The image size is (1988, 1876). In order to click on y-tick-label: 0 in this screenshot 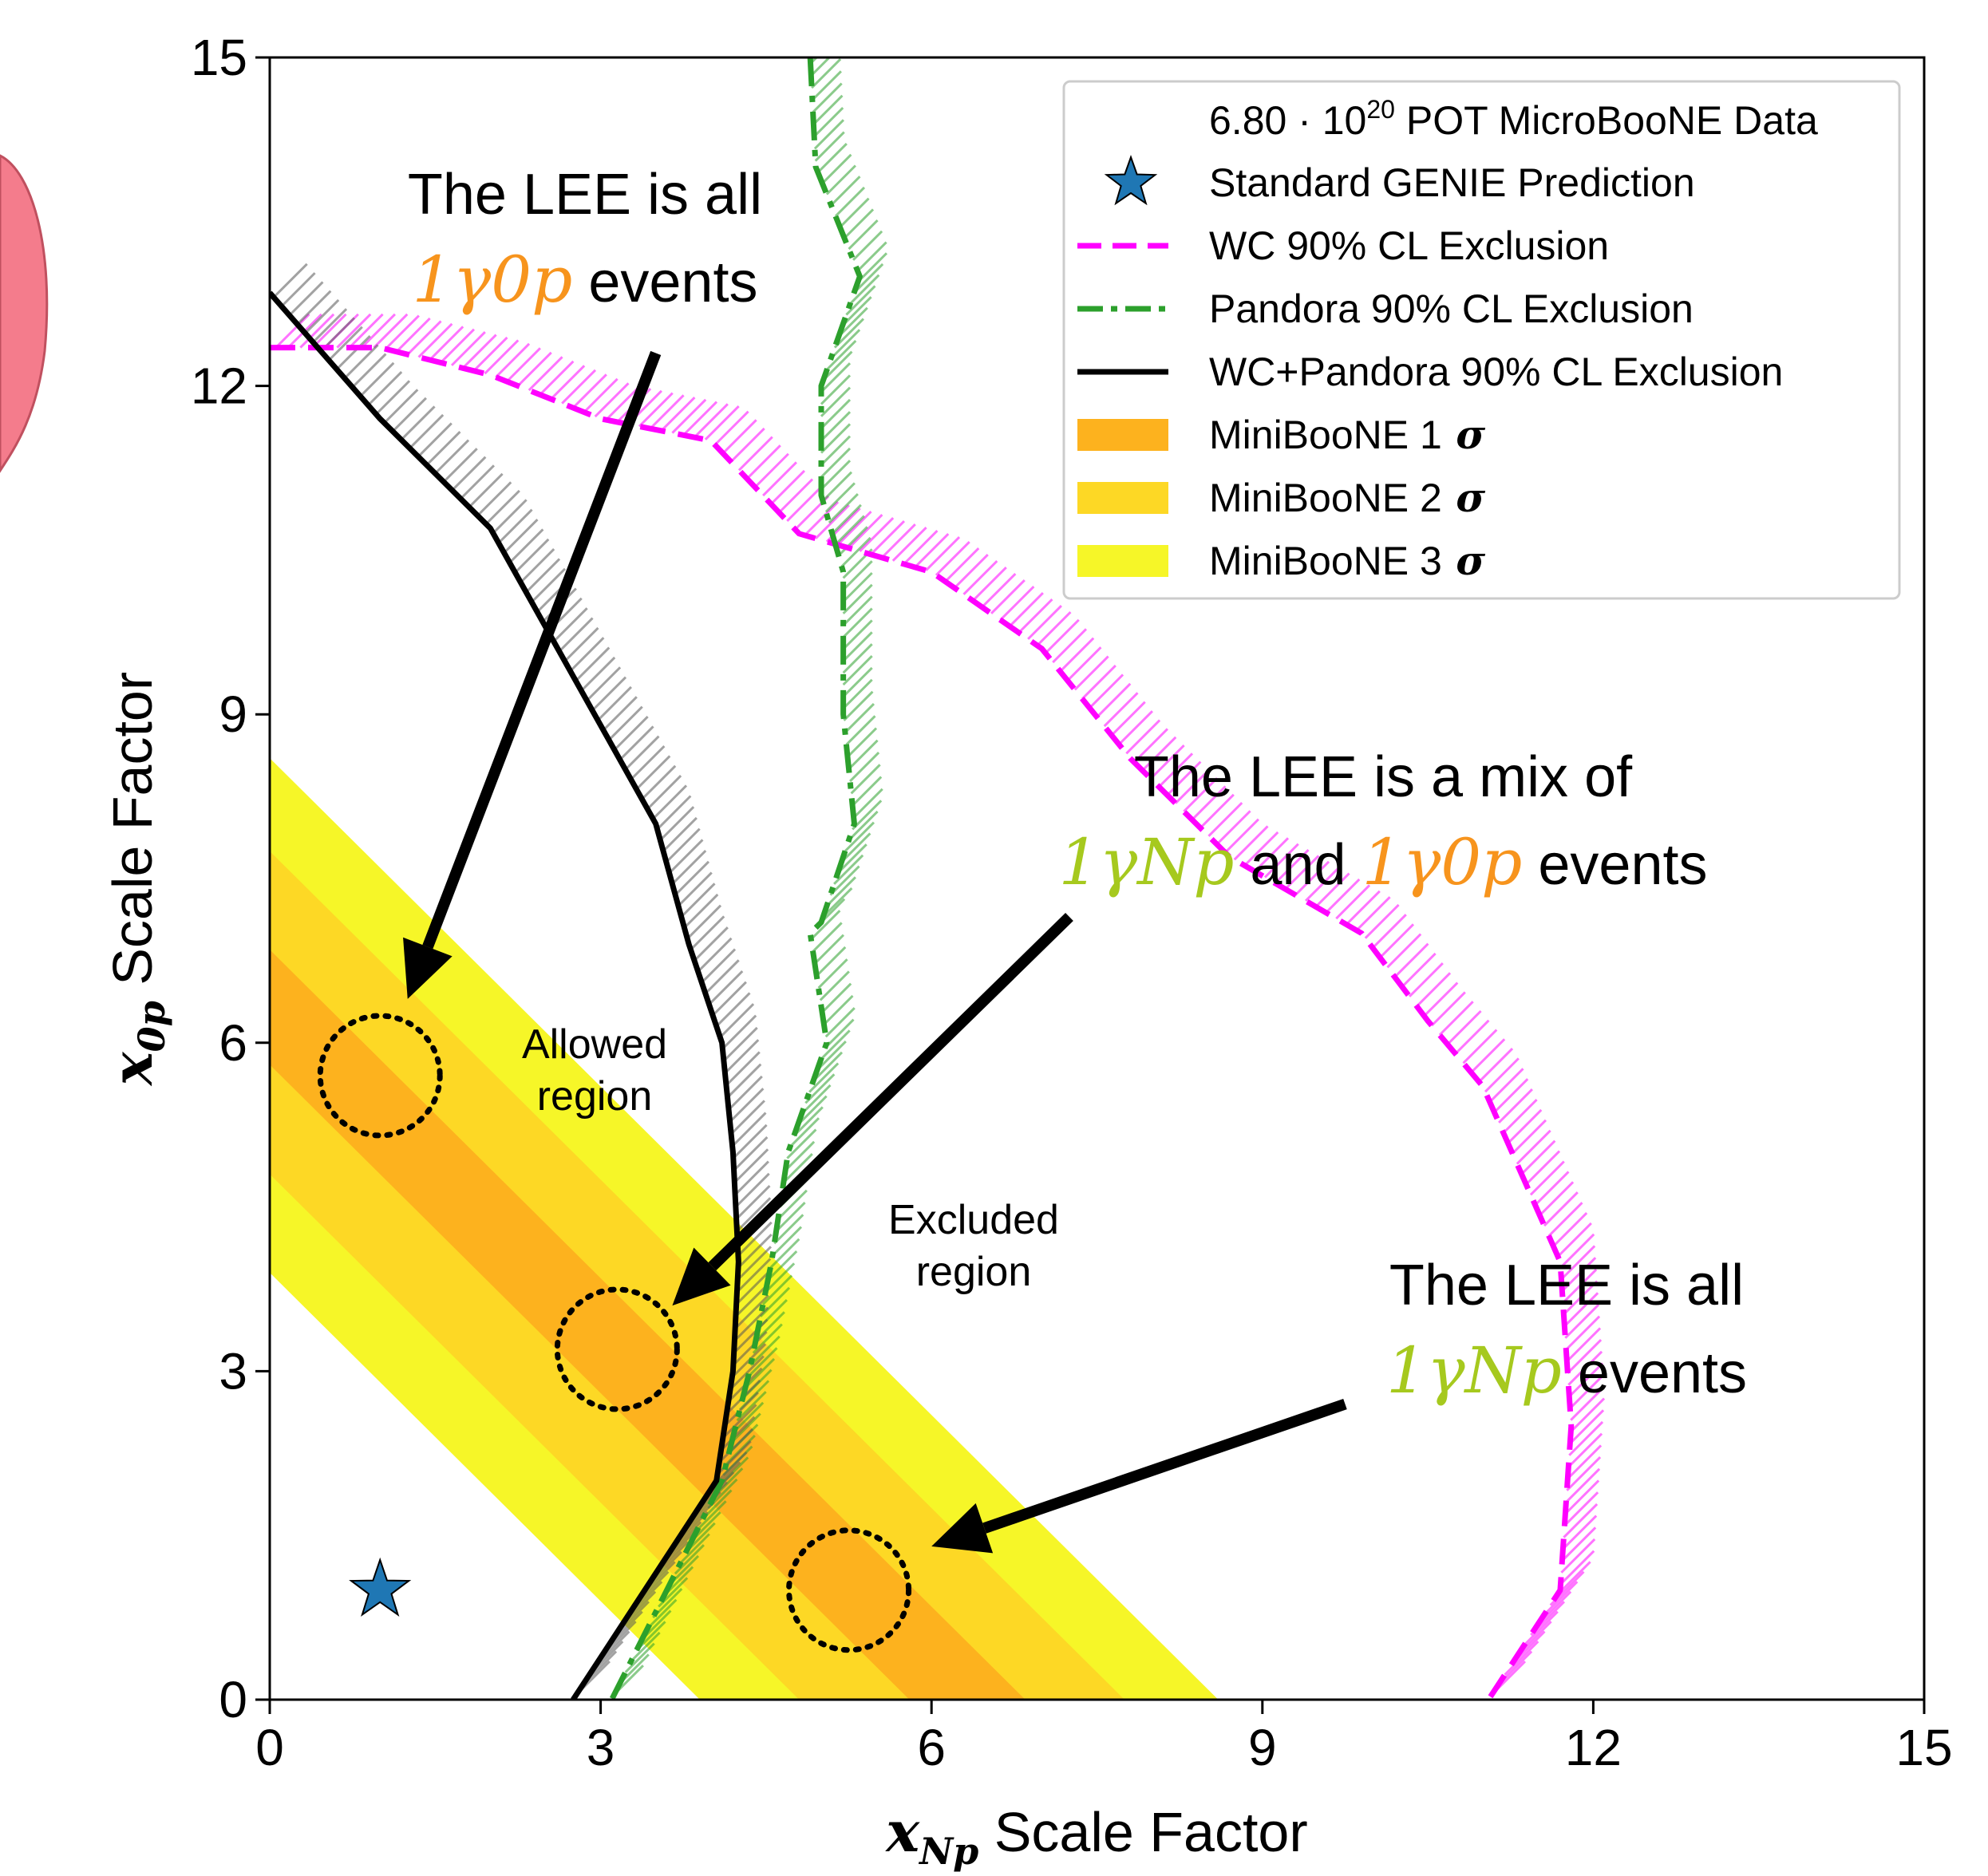, I will do `click(233, 1699)`.